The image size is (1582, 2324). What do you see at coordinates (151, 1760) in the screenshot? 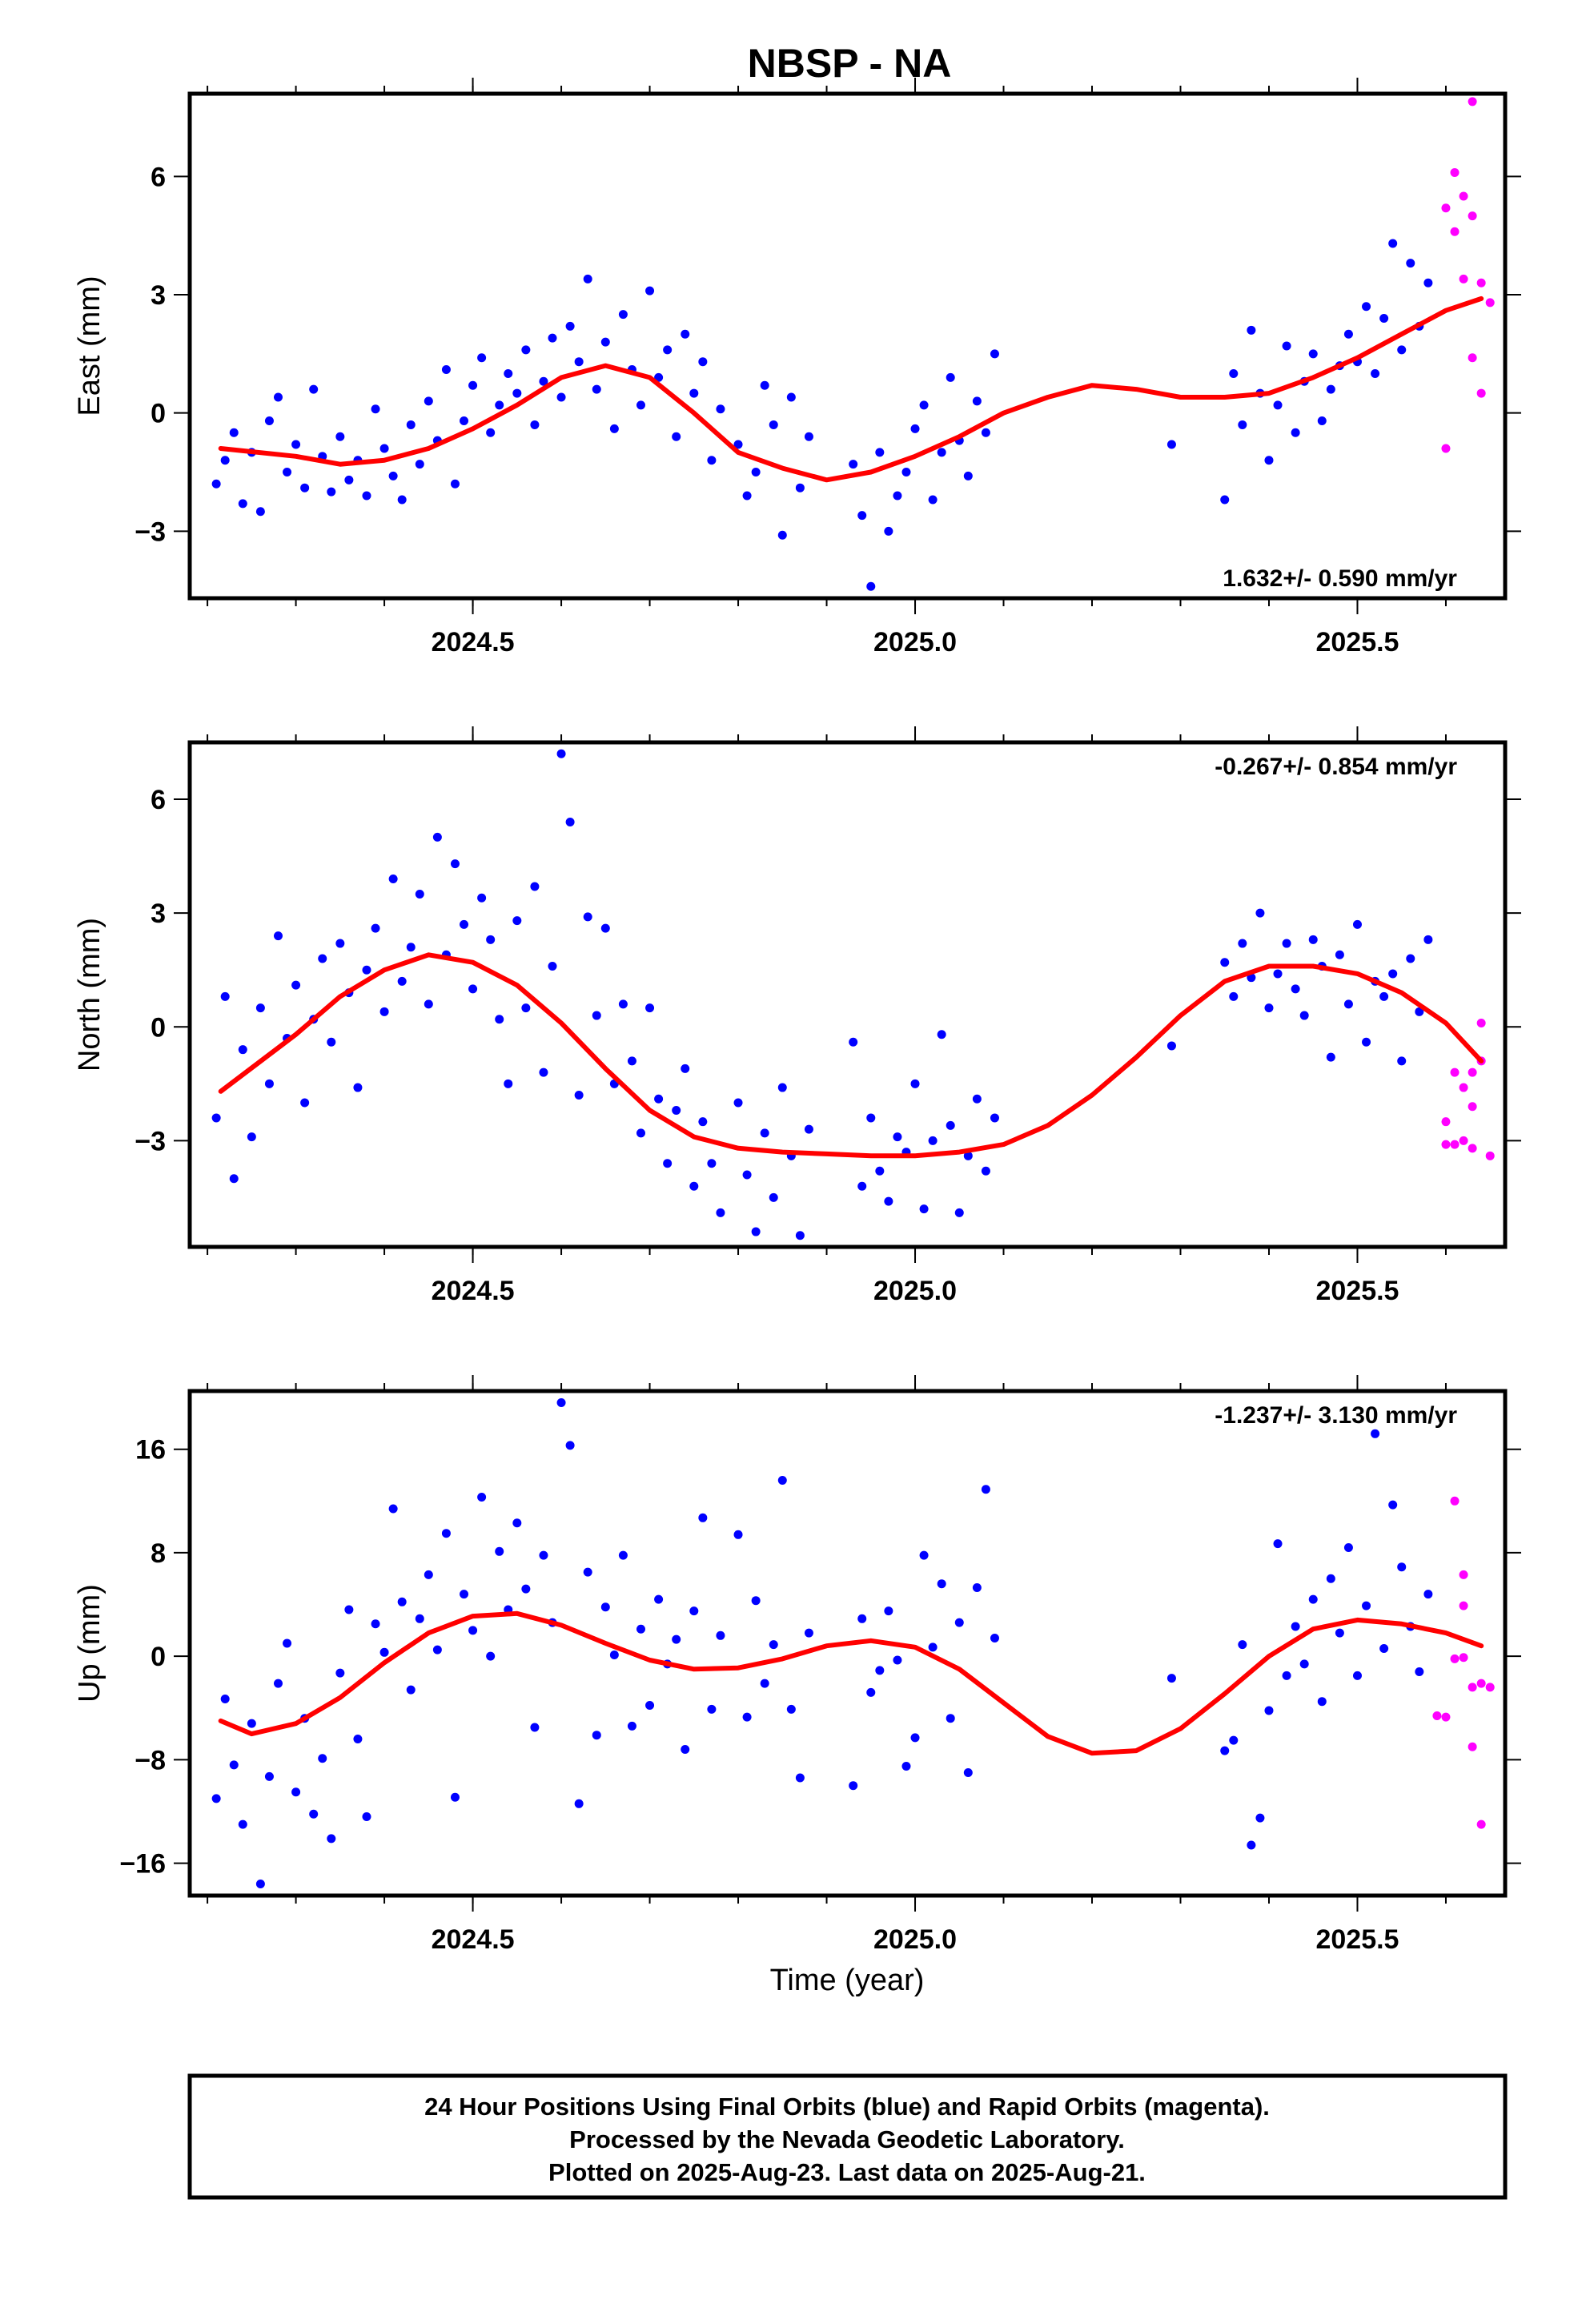
I see `y-tick-label: −8` at bounding box center [151, 1760].